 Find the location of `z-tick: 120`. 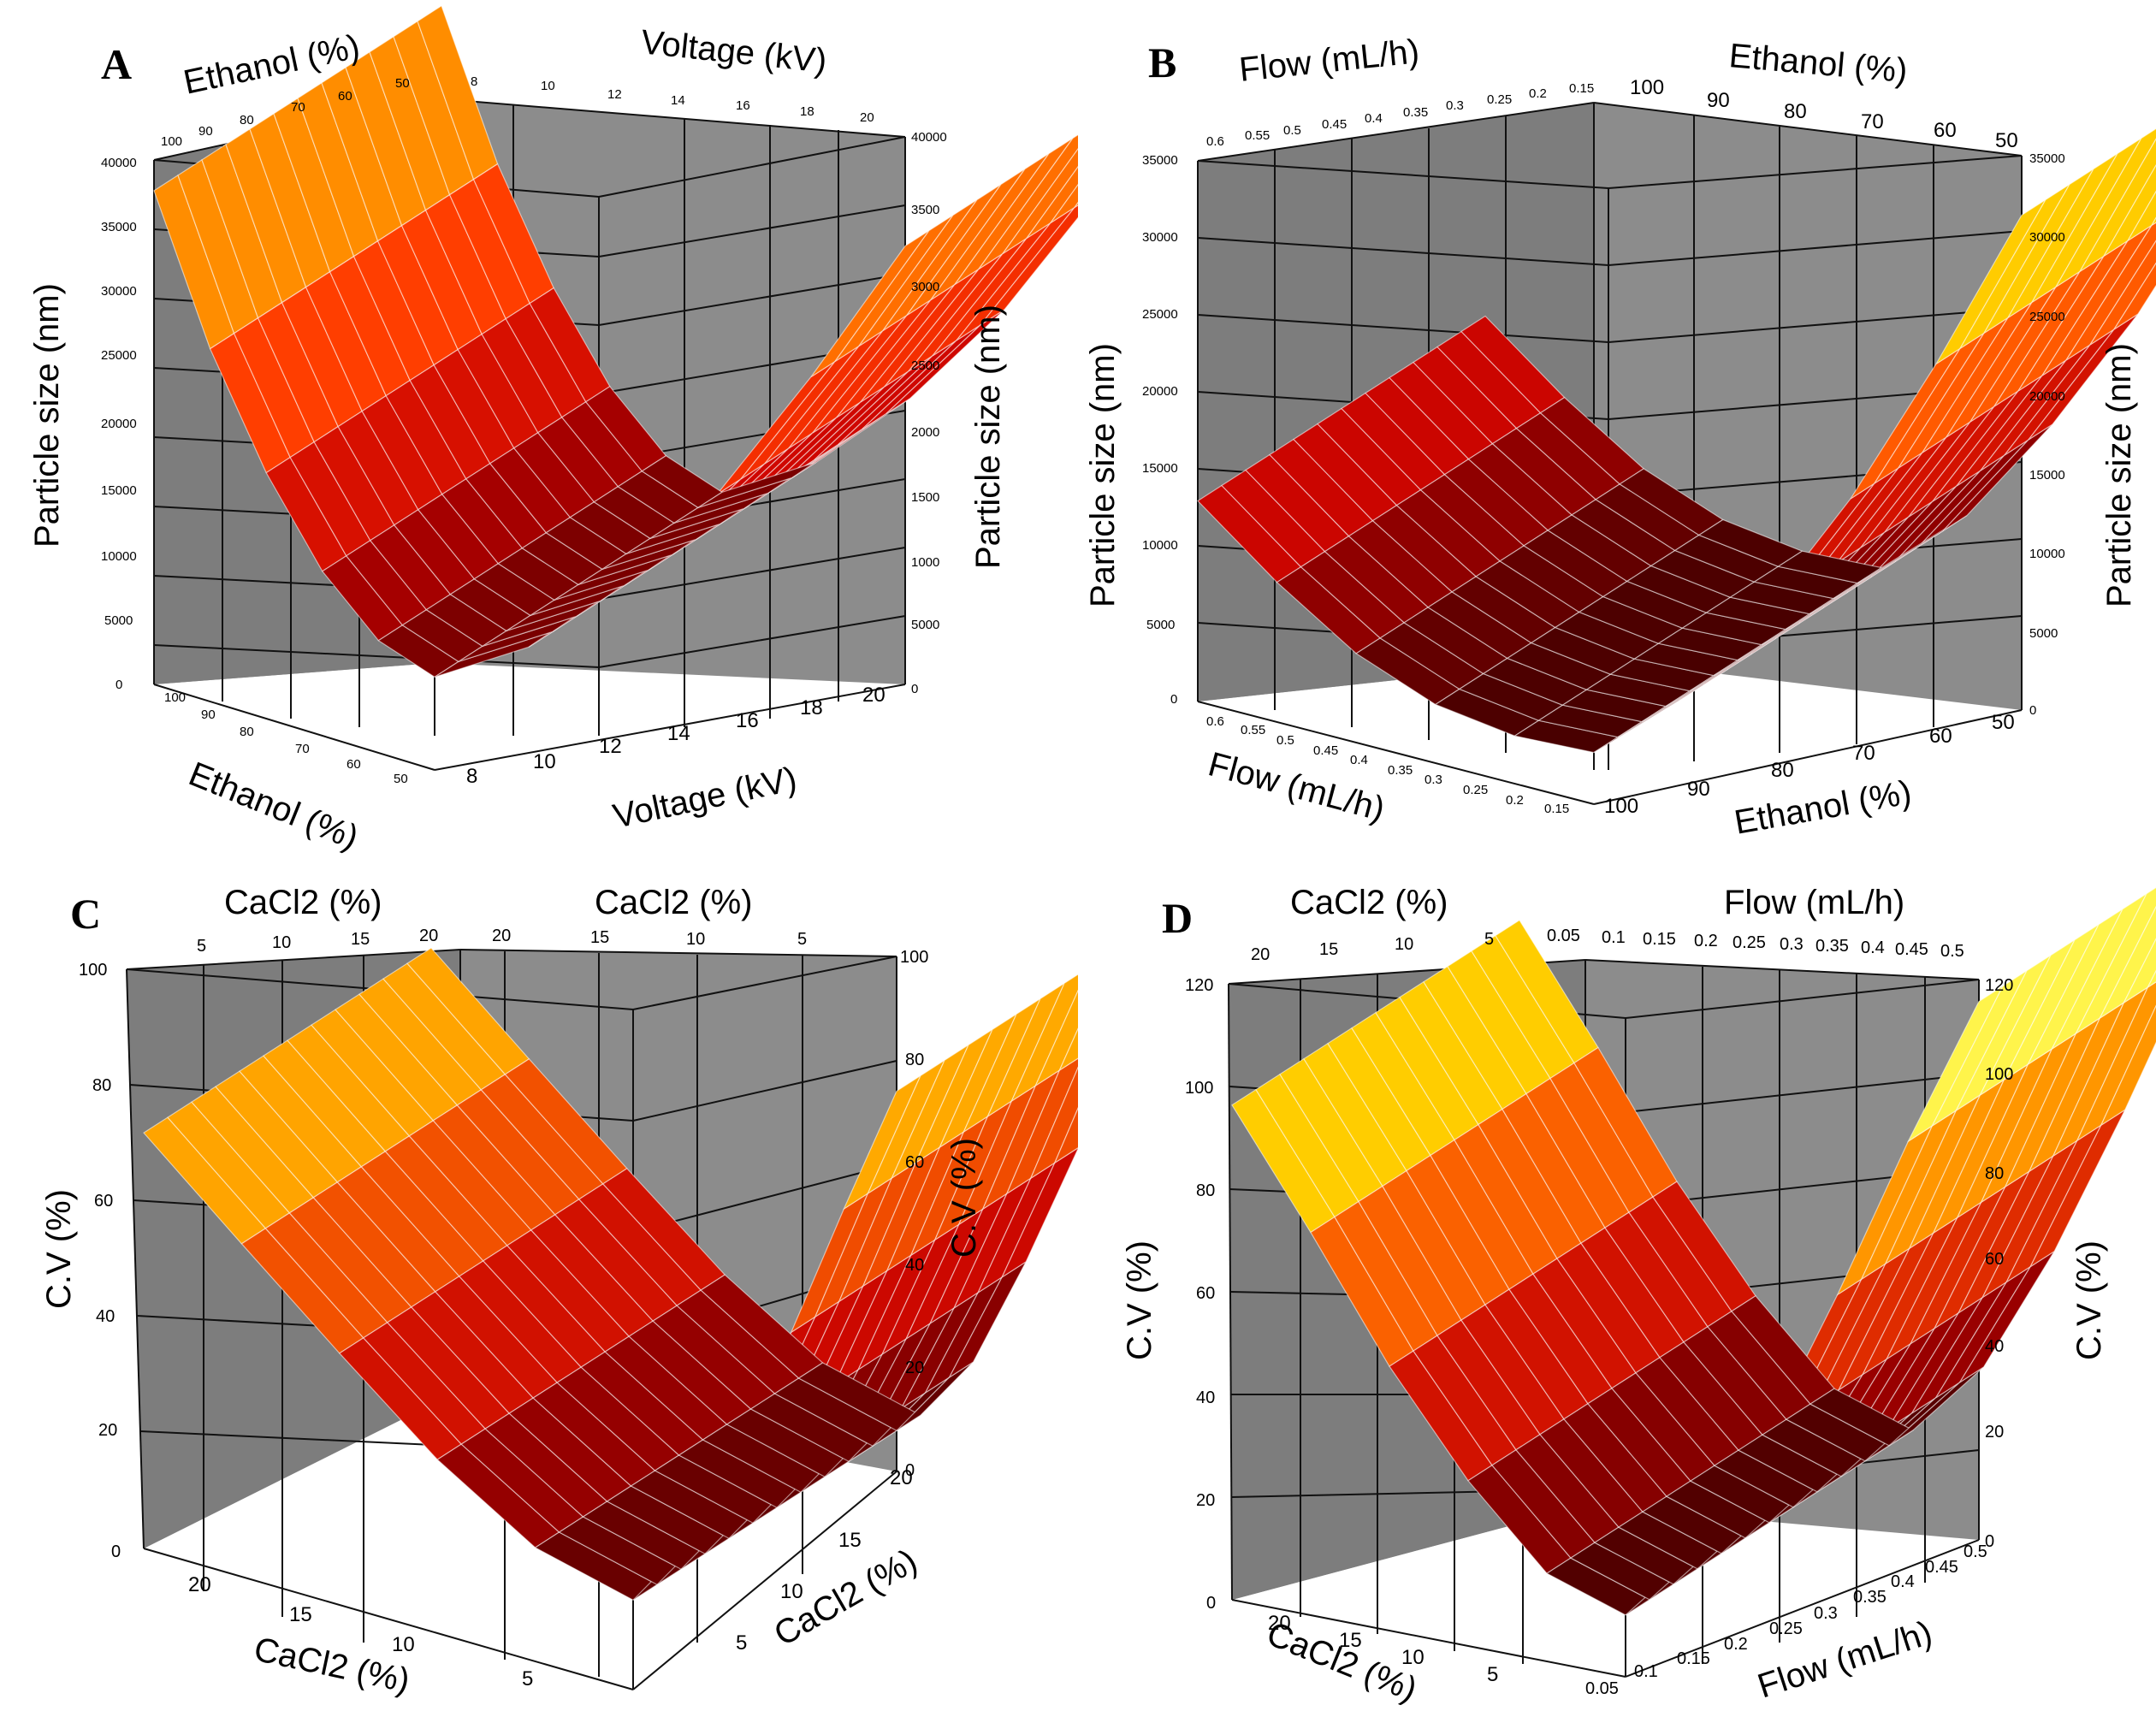

z-tick: 120 is located at coordinates (1999, 986).